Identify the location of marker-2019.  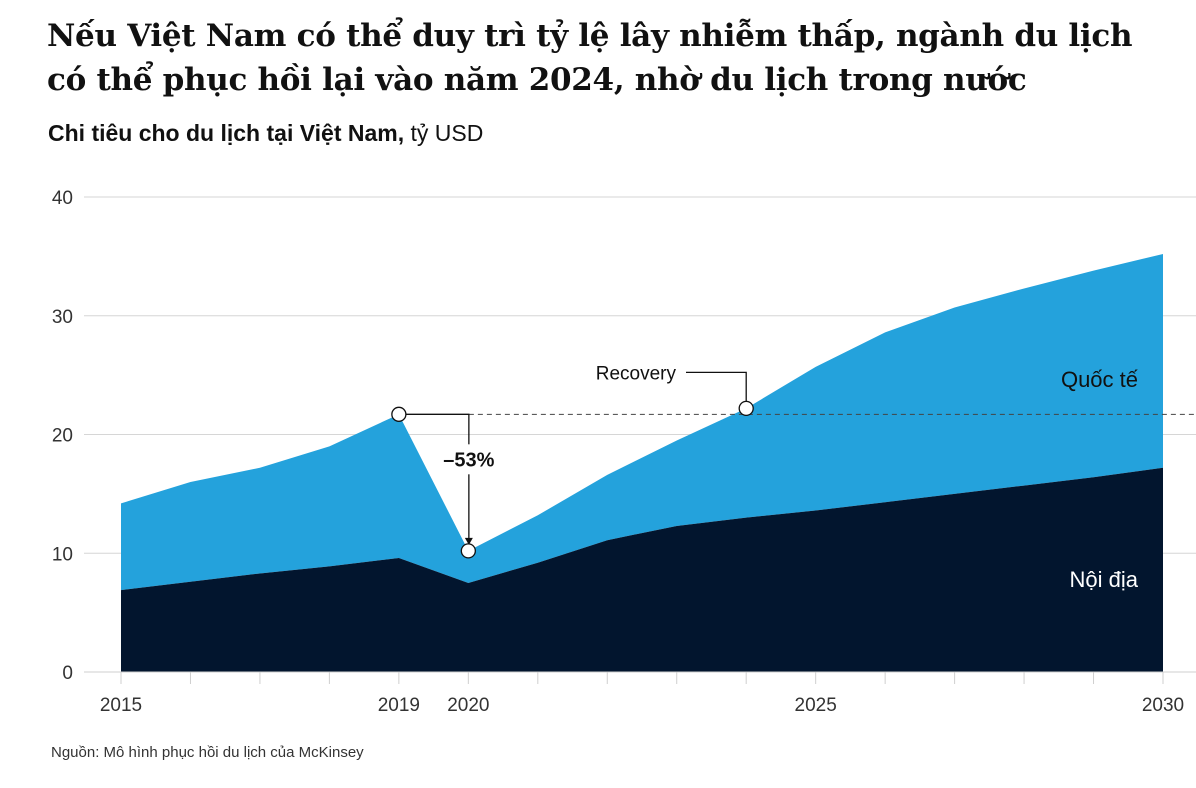
(399, 414).